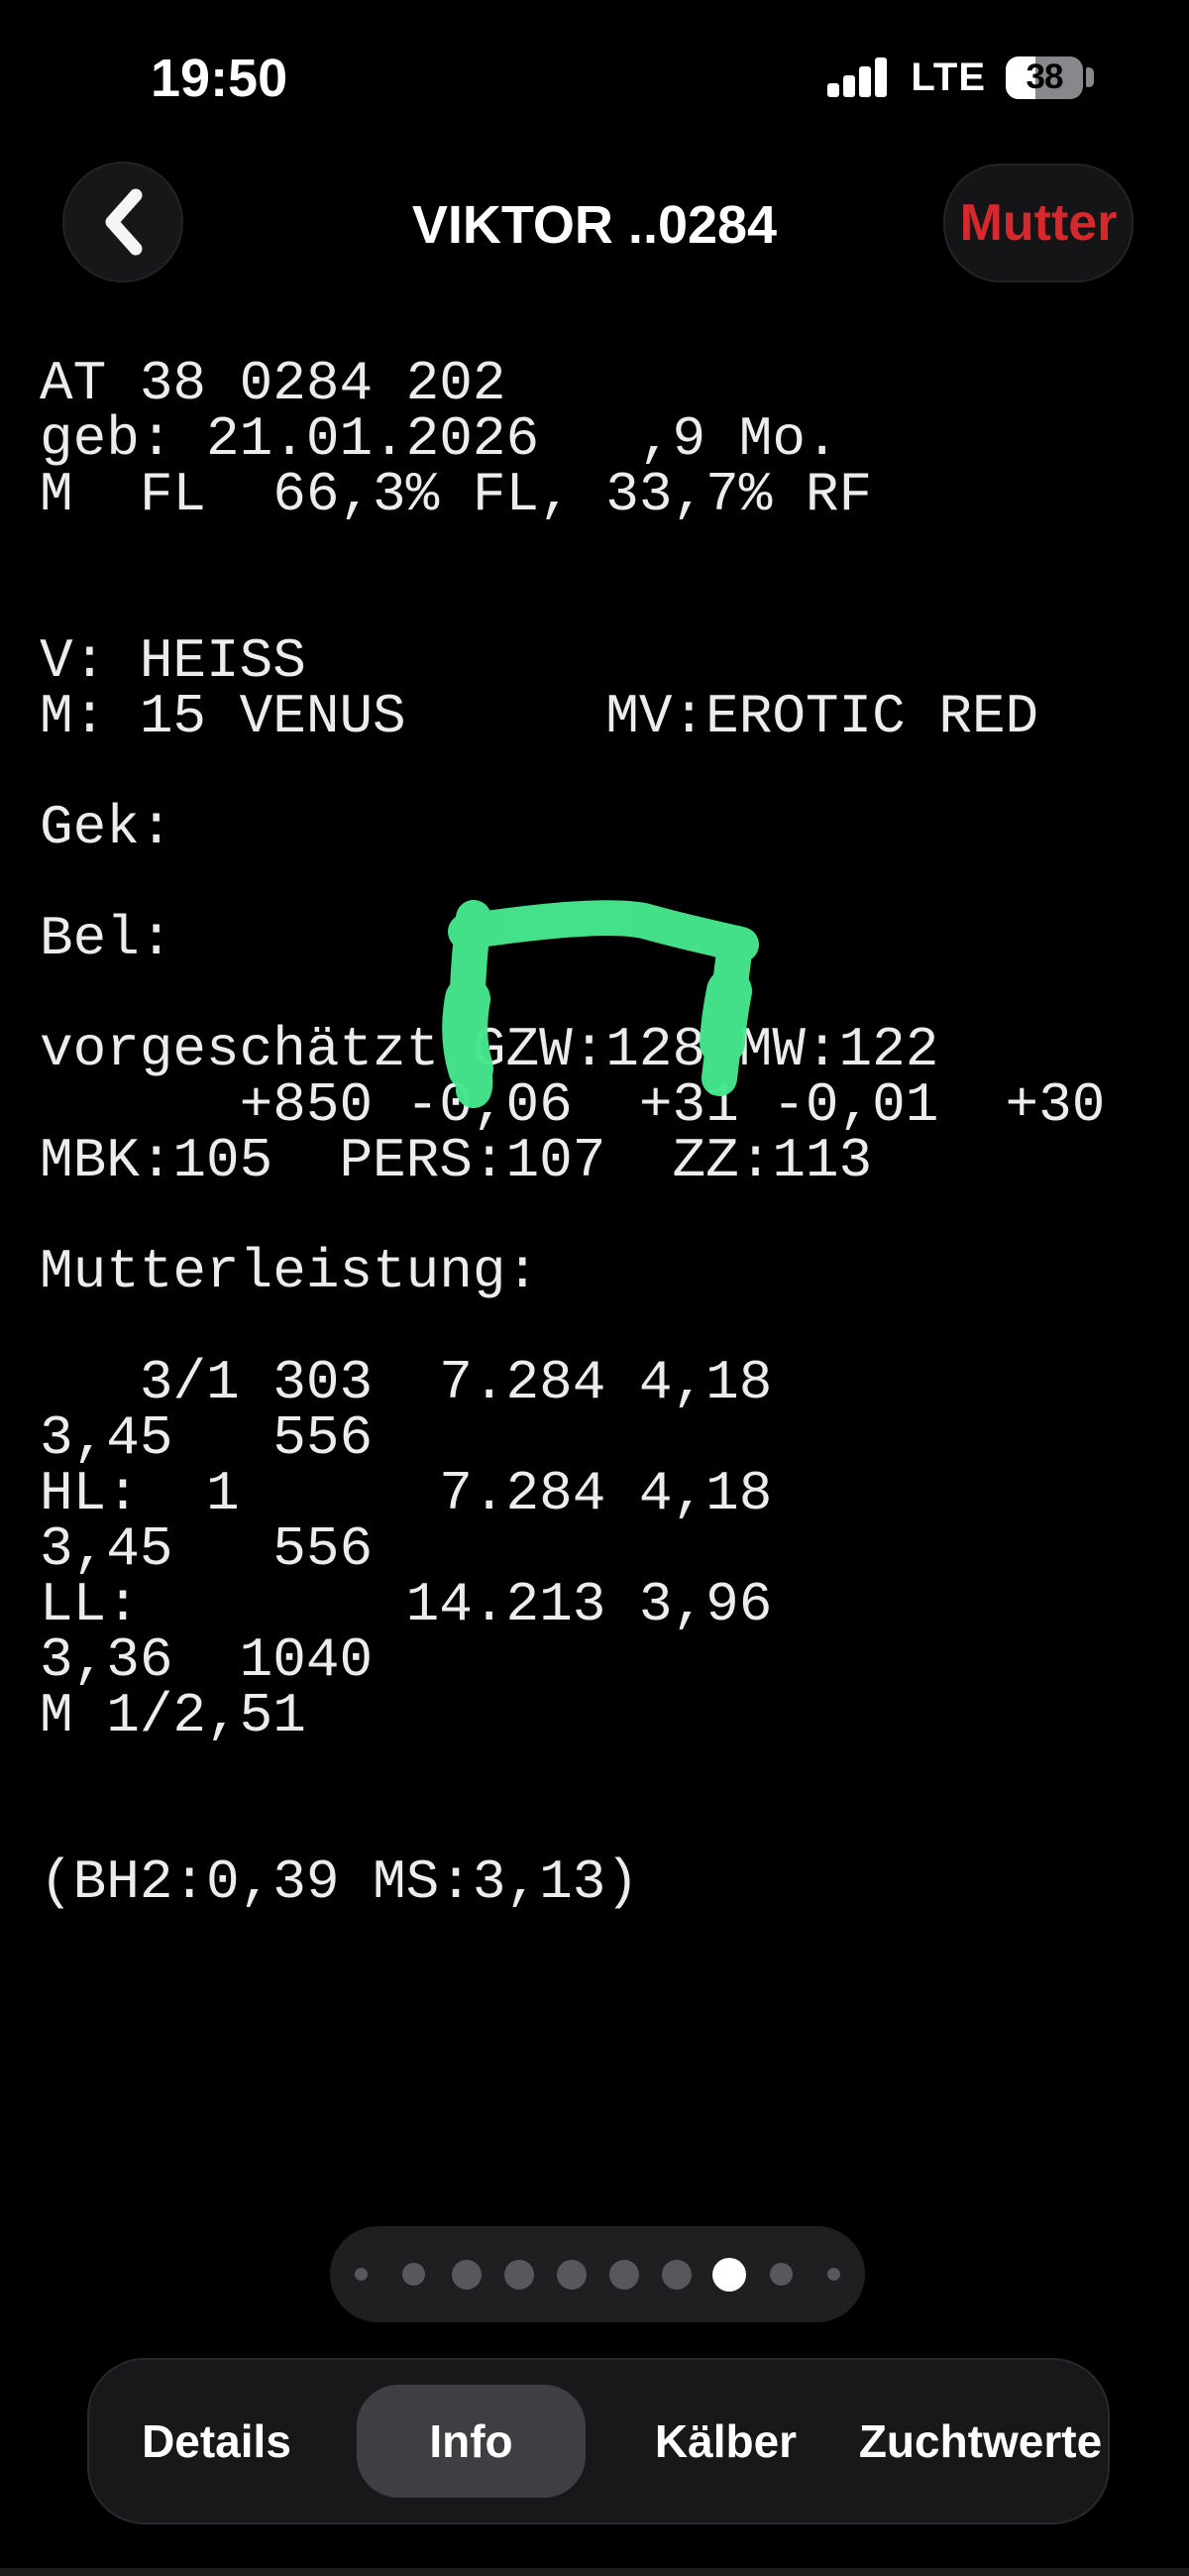  I want to click on chevron-left-icon, so click(124, 222).